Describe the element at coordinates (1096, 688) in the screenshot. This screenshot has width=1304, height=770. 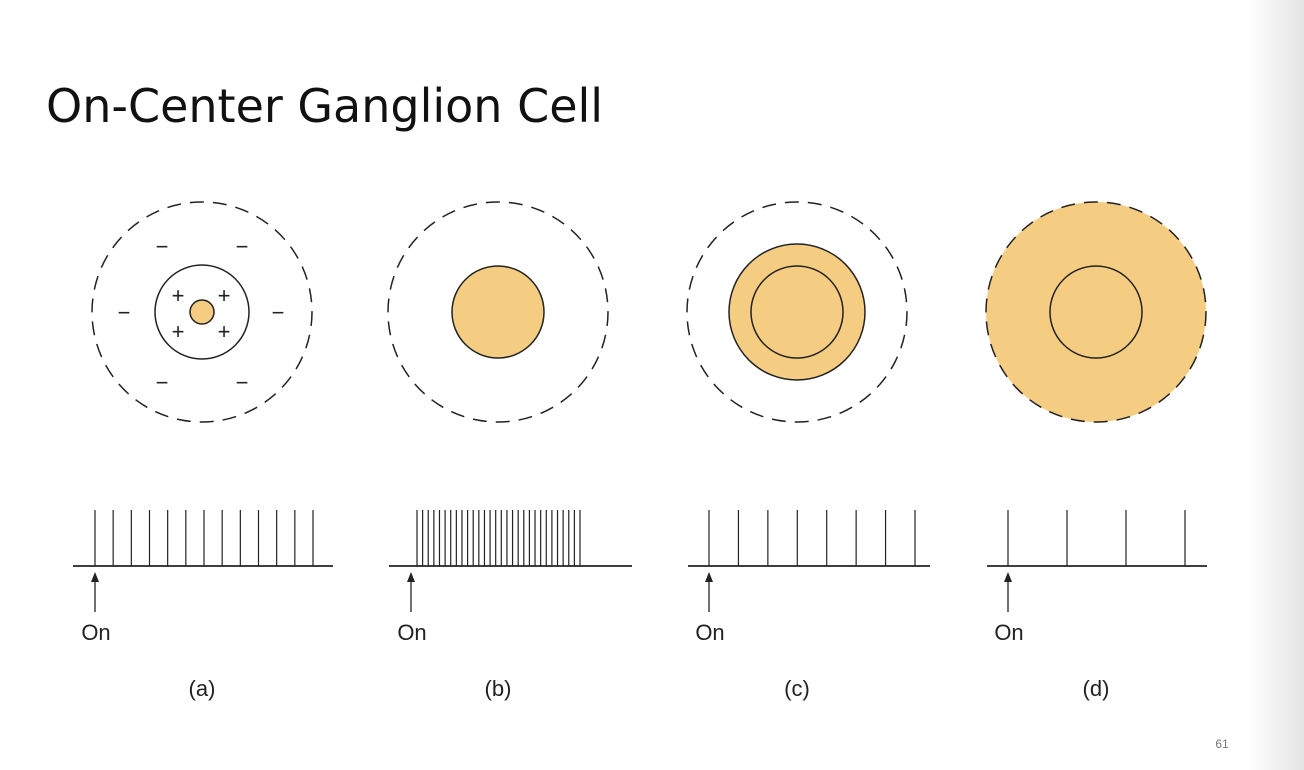
I see `panel-caption: (d)` at that location.